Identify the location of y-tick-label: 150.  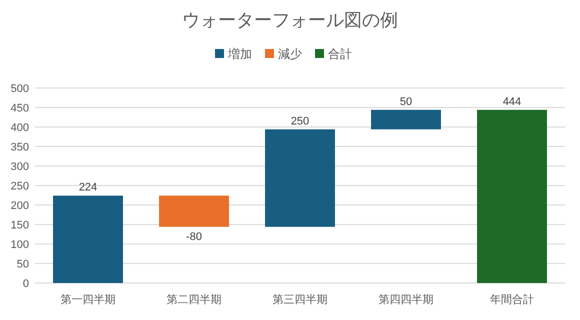
(19, 226).